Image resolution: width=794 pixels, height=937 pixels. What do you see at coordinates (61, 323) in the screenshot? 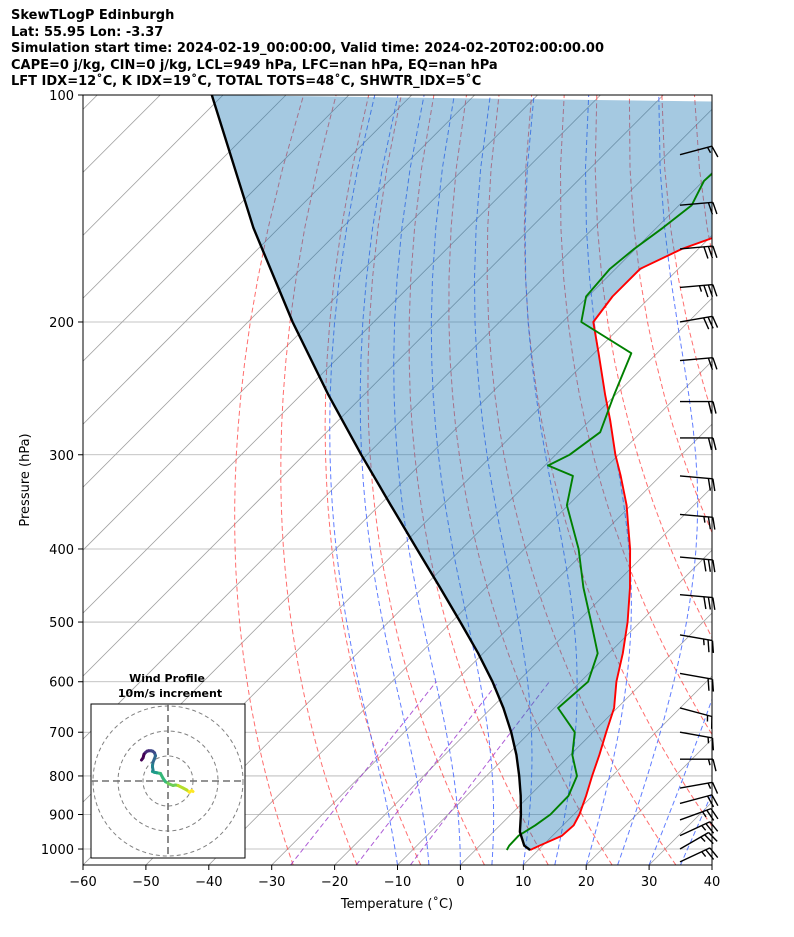
I see `y-tick-label: 200` at bounding box center [61, 323].